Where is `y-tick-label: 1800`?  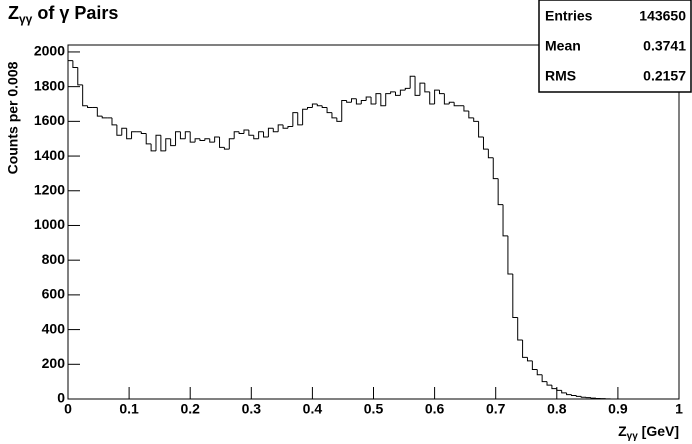 y-tick-label: 1800 is located at coordinates (49, 85).